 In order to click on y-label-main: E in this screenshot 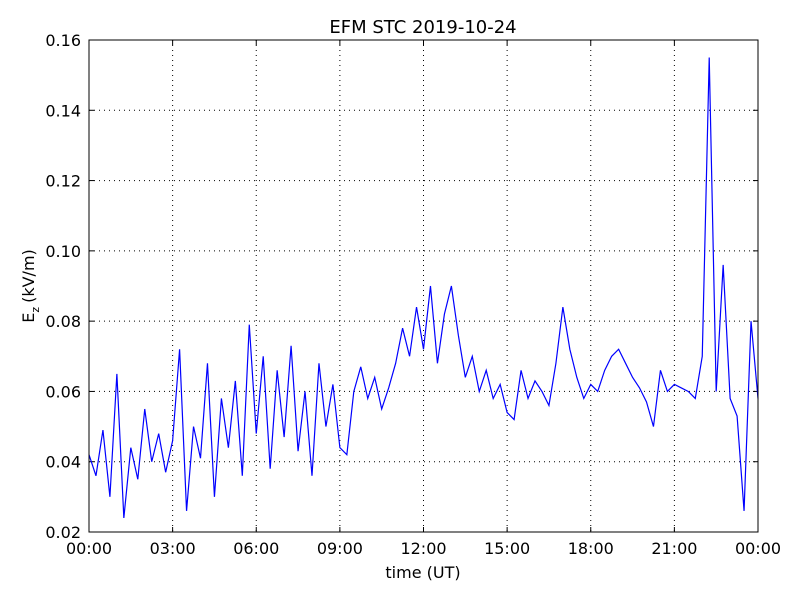, I will do `click(28, 318)`.